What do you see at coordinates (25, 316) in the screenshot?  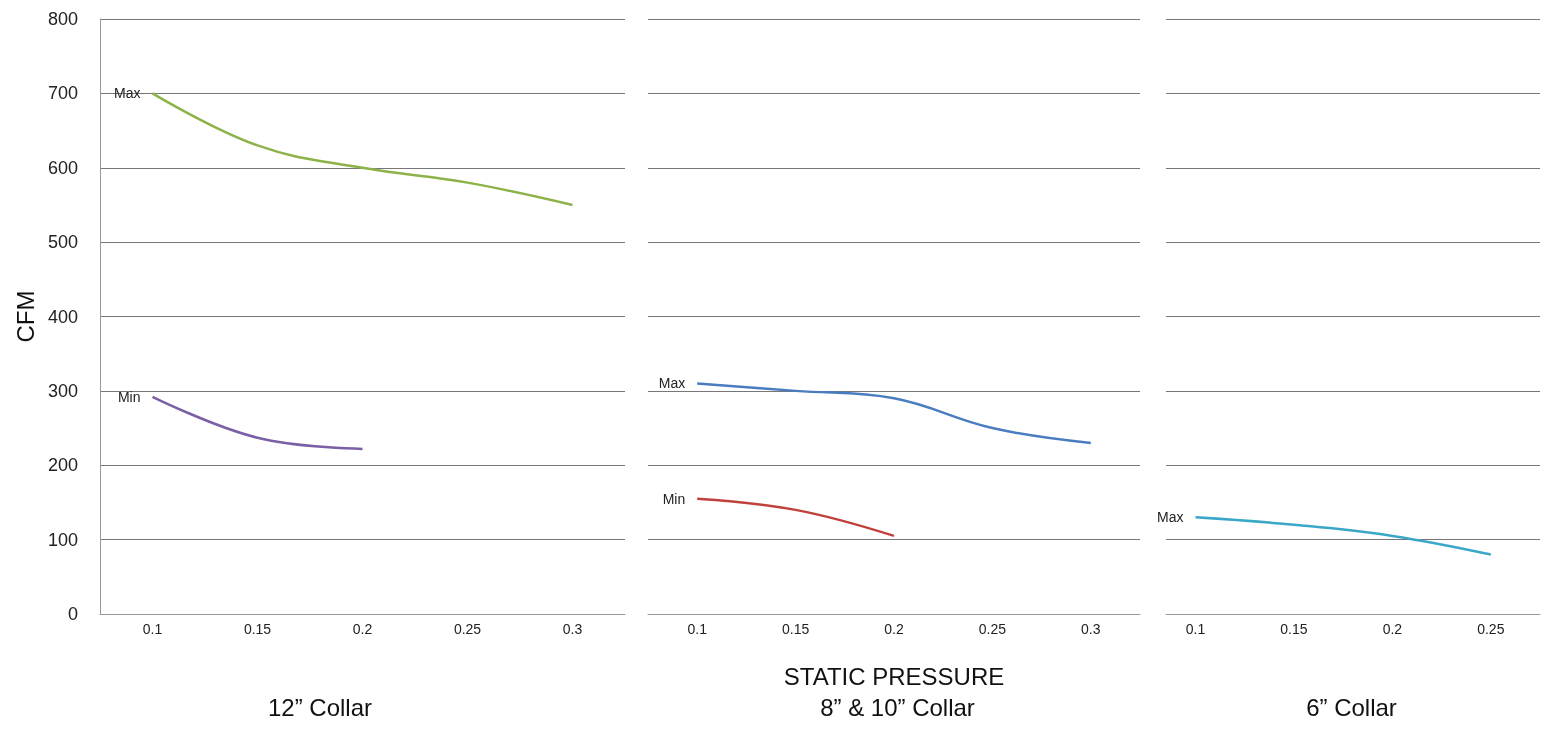 I see `y-axis-title: CFM` at bounding box center [25, 316].